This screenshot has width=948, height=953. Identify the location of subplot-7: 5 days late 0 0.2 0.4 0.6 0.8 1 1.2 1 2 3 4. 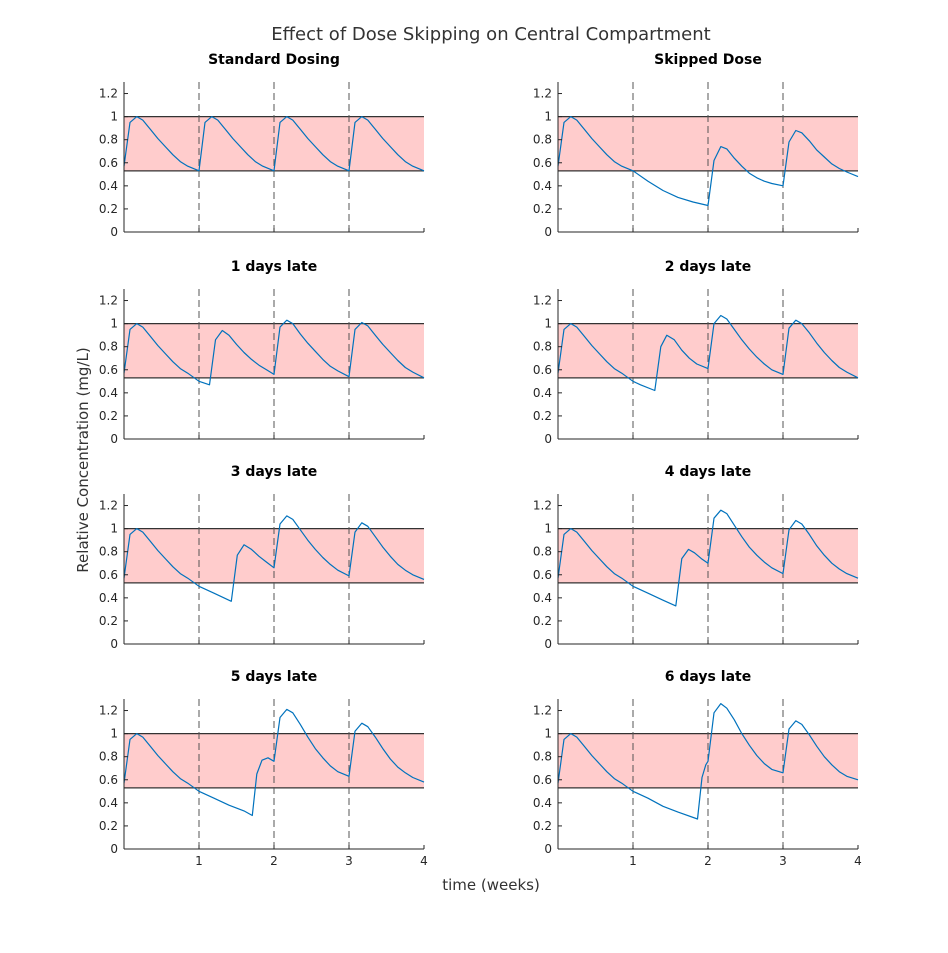
(263, 768).